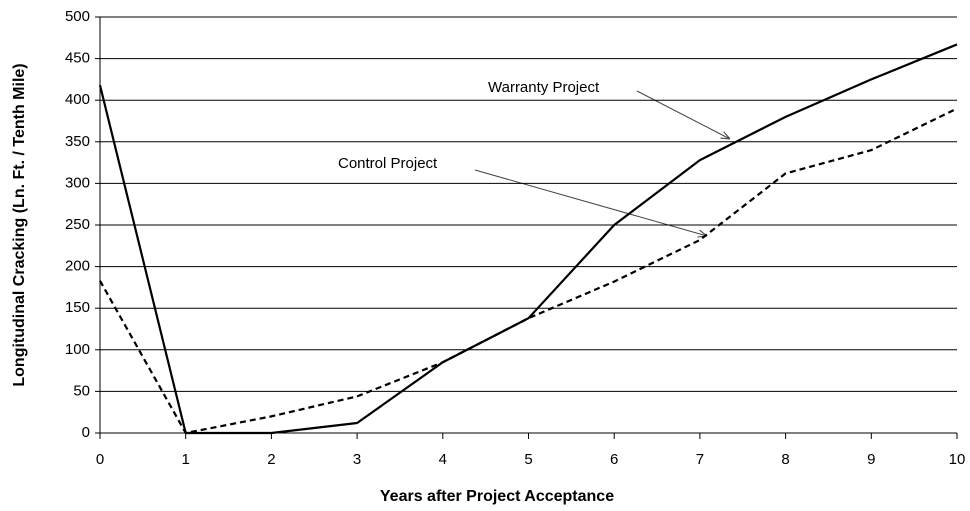  I want to click on y-tick-label: 250, so click(77, 224).